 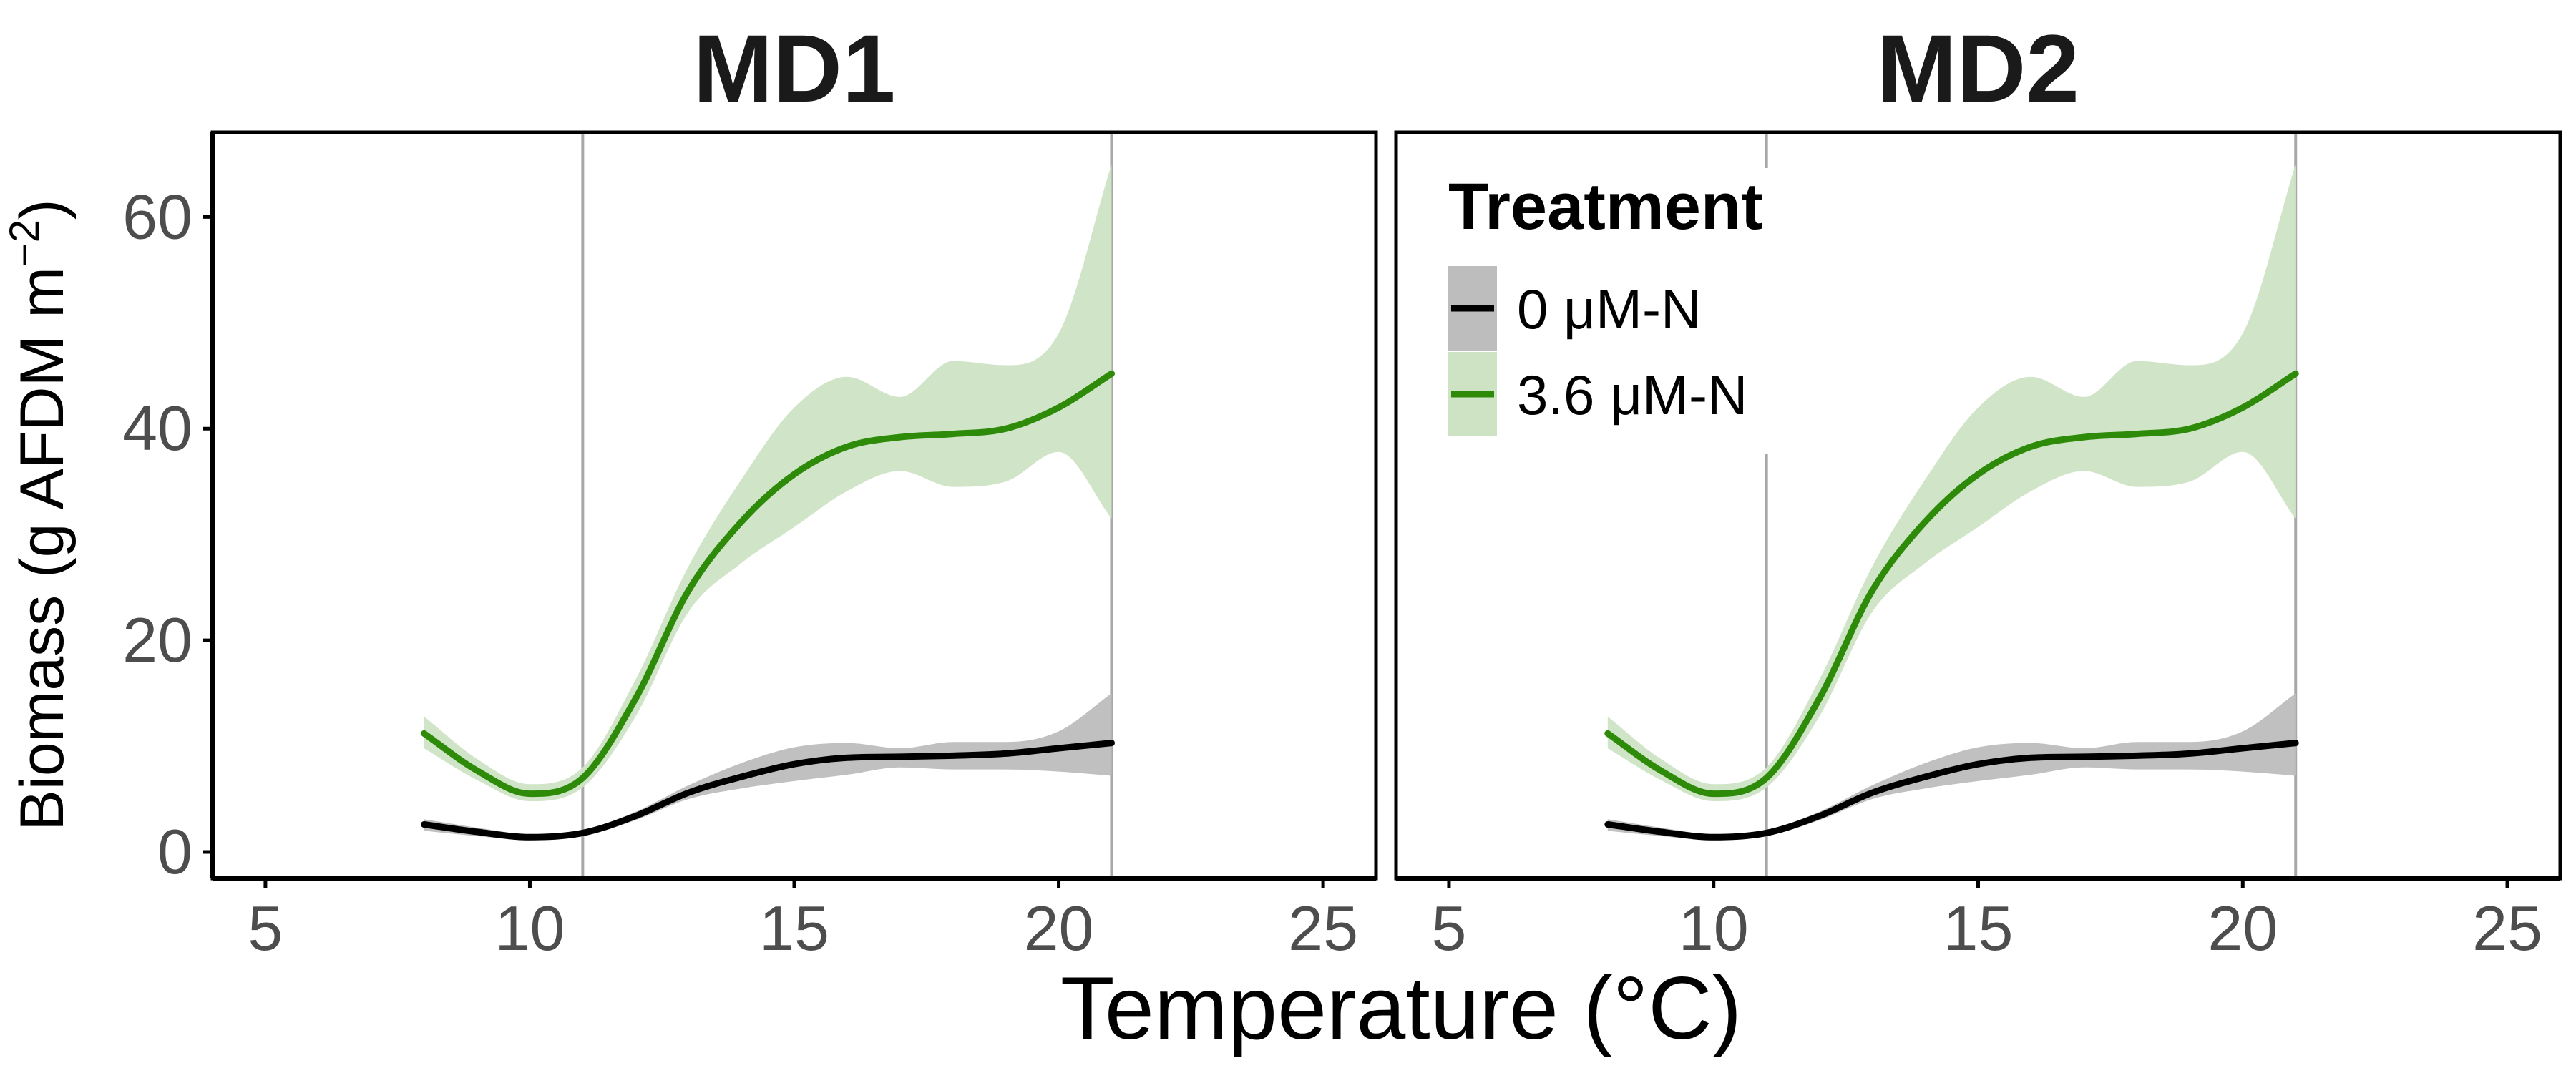 I want to click on legend-background, so click(x=1626, y=311).